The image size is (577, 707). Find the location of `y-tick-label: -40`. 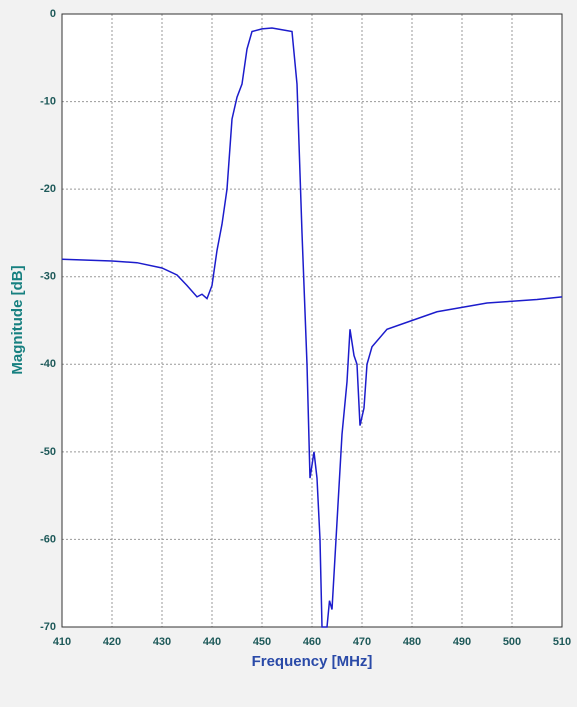

y-tick-label: -40 is located at coordinates (48, 364).